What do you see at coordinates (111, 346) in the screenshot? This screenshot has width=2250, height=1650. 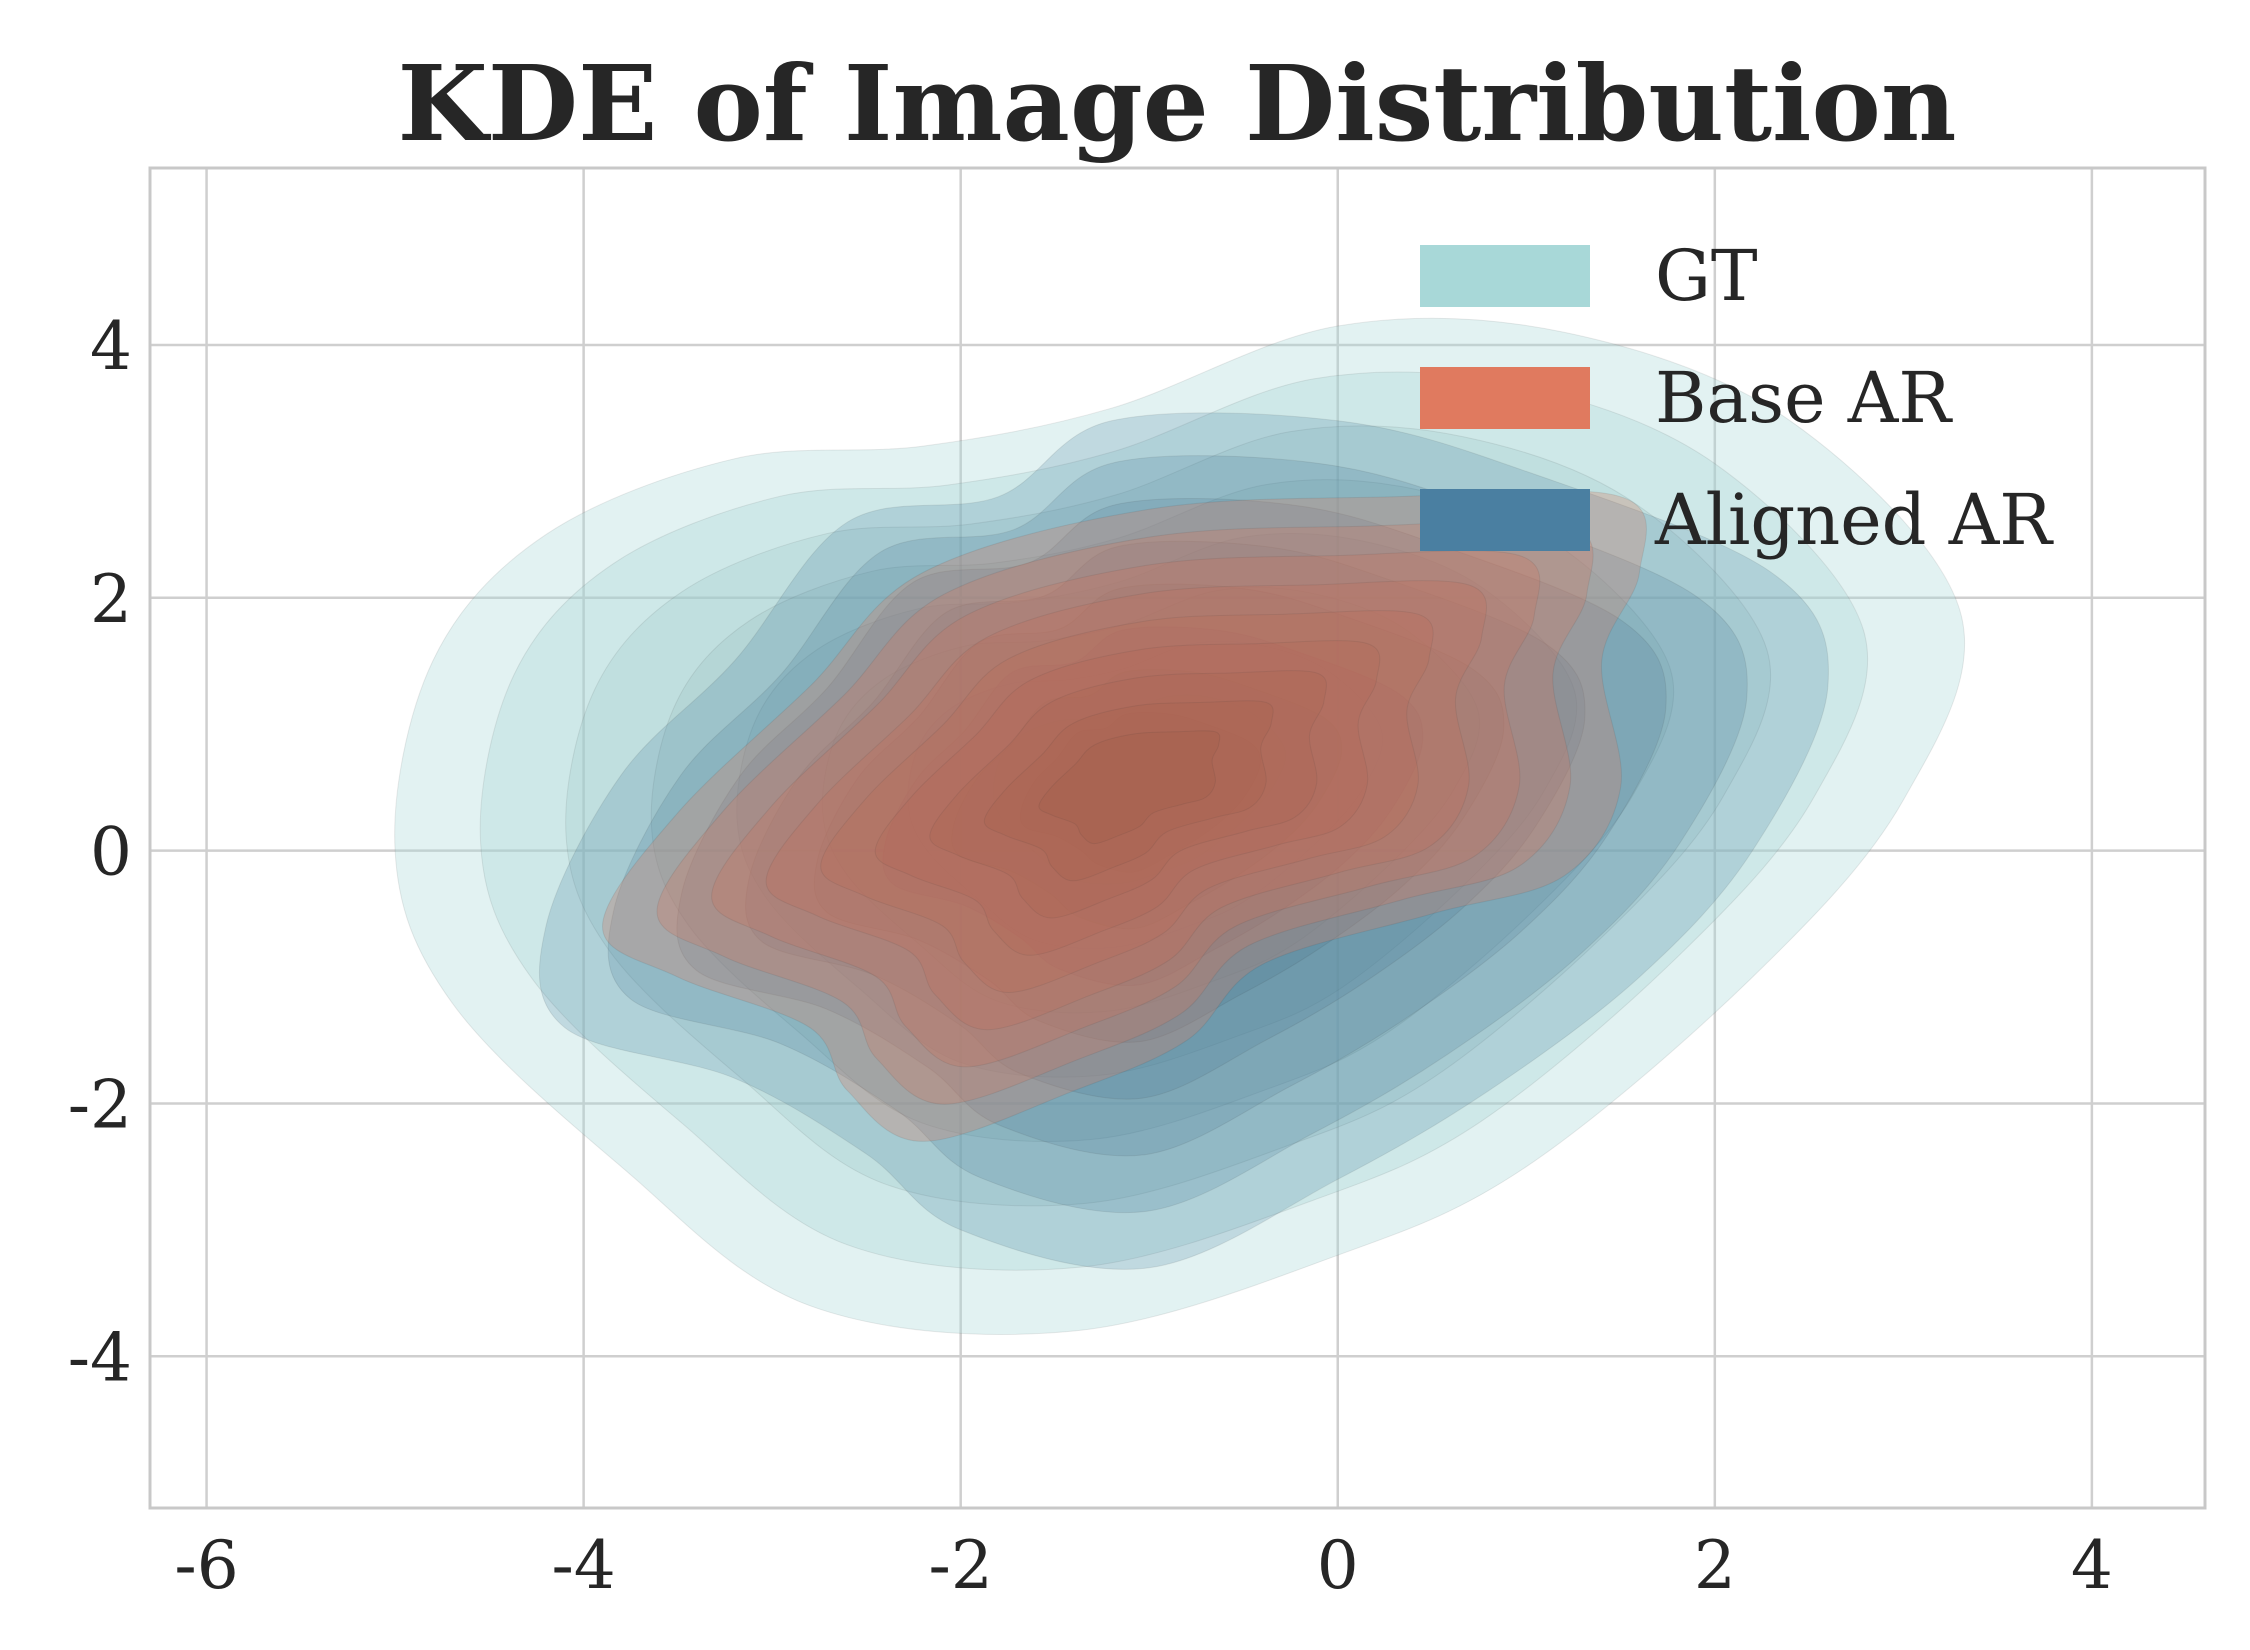 I see `y-tick-label: 4` at bounding box center [111, 346].